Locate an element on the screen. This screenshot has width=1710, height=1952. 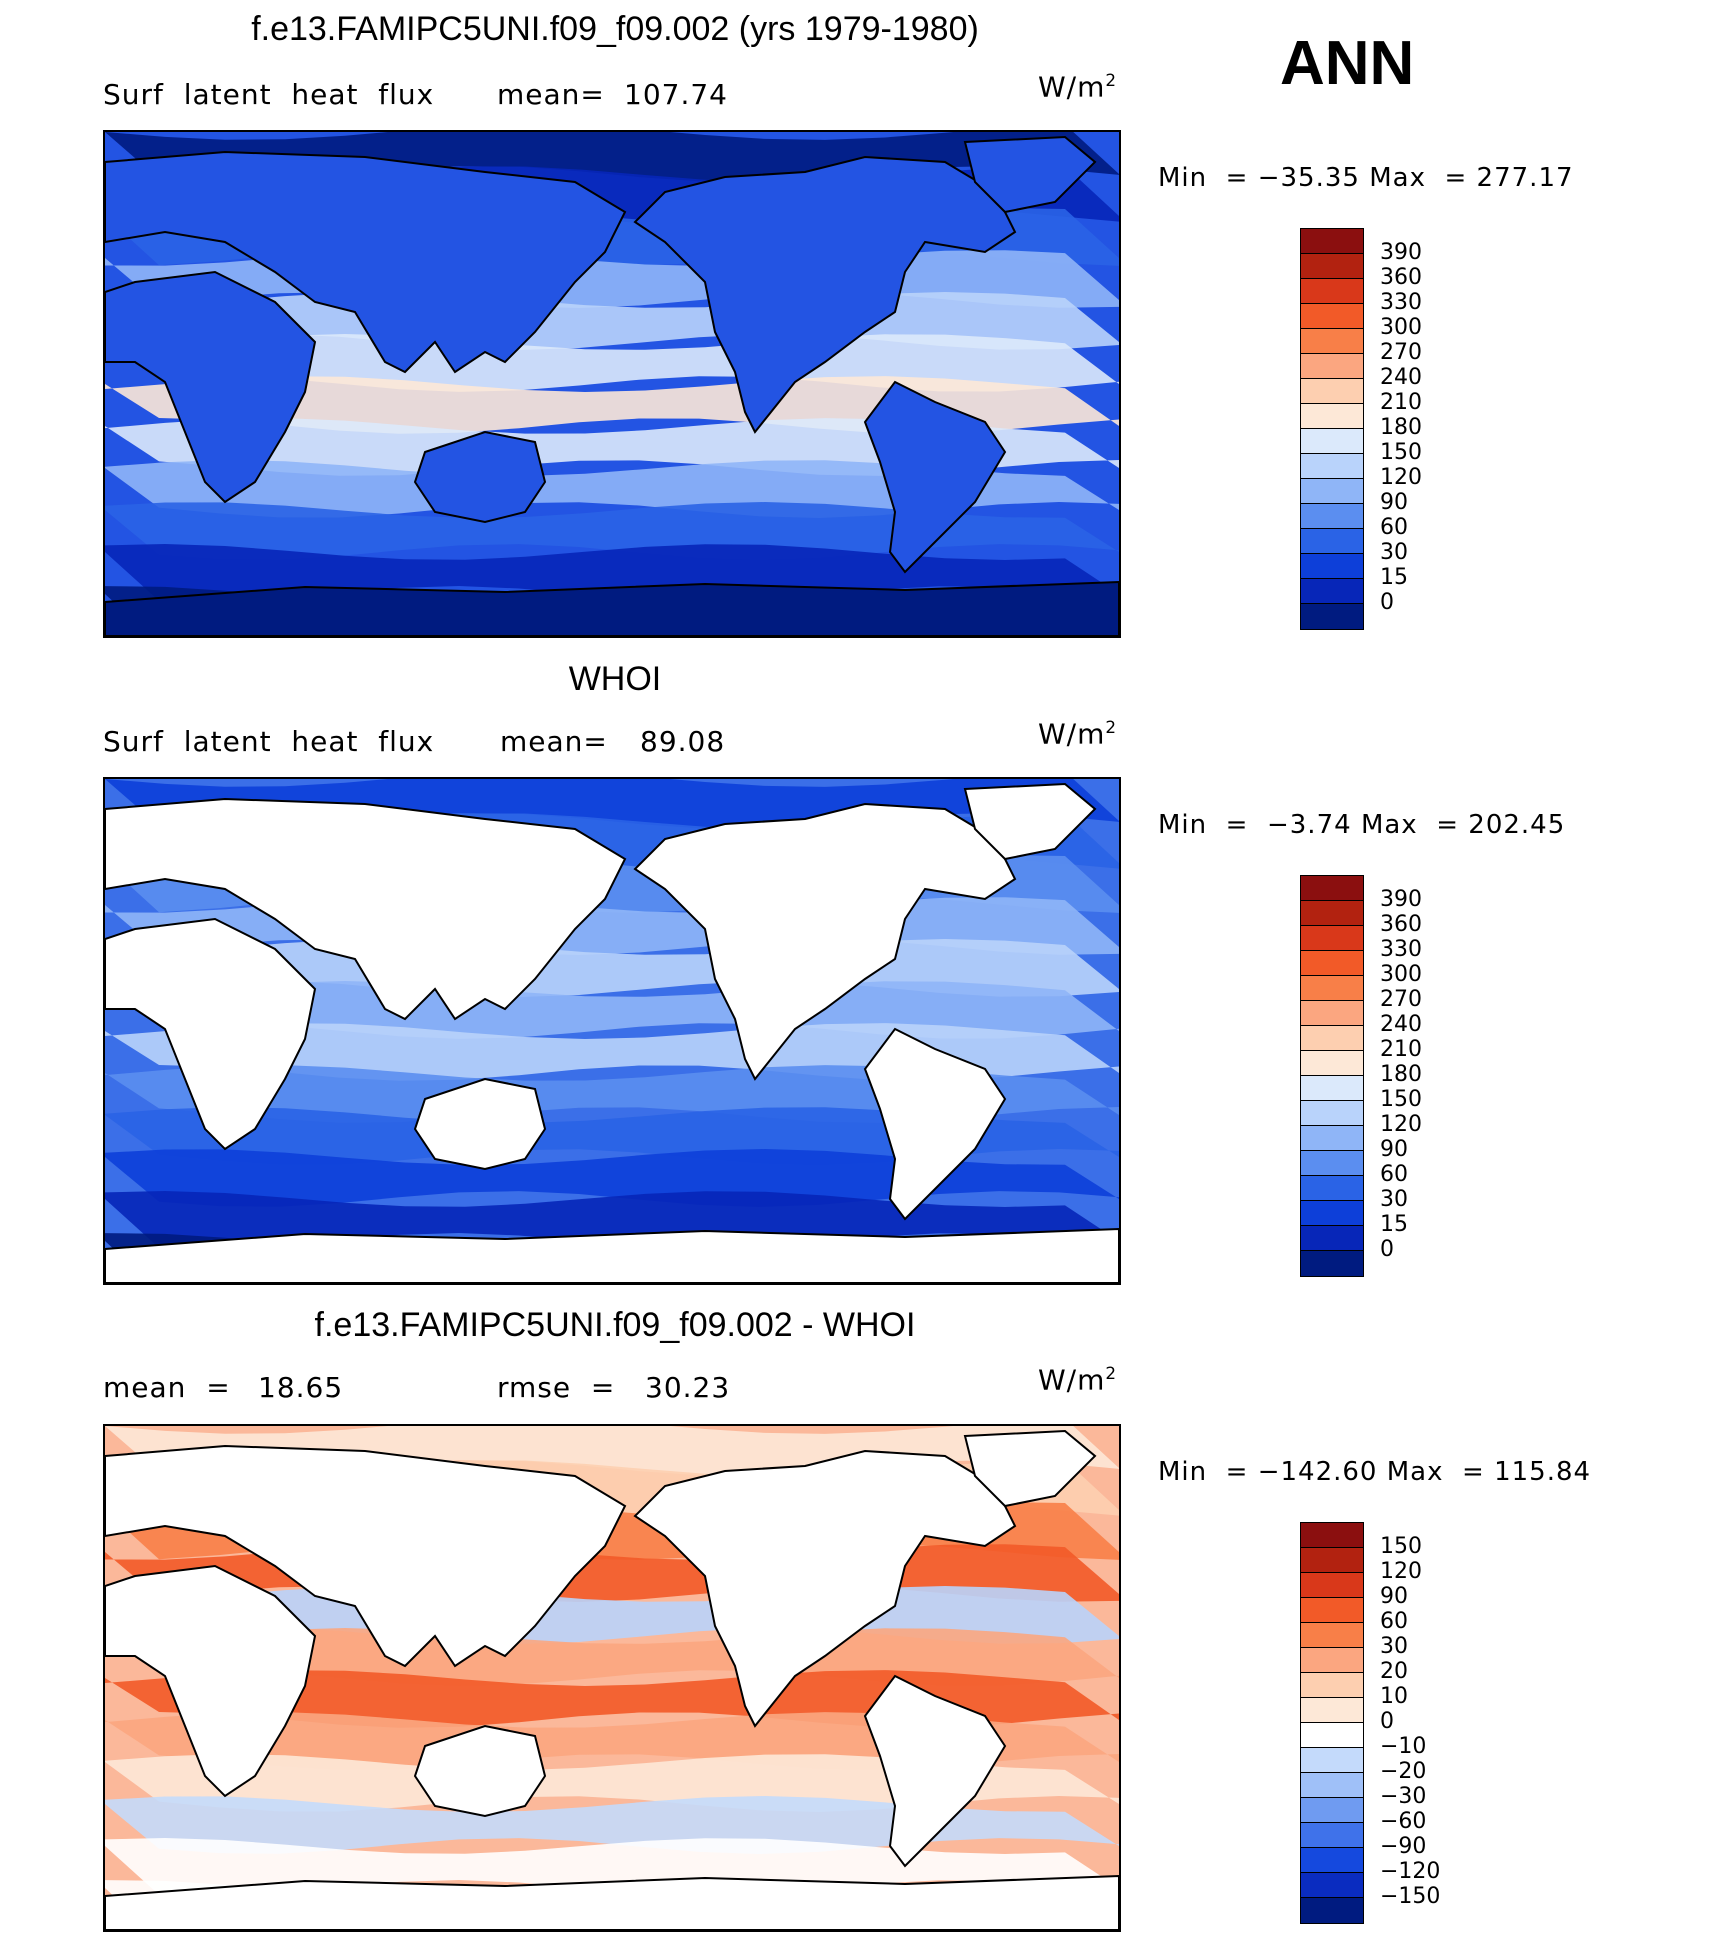
min-max-readout: Min = −35.35 Max = 277.17 is located at coordinates (1366, 178).